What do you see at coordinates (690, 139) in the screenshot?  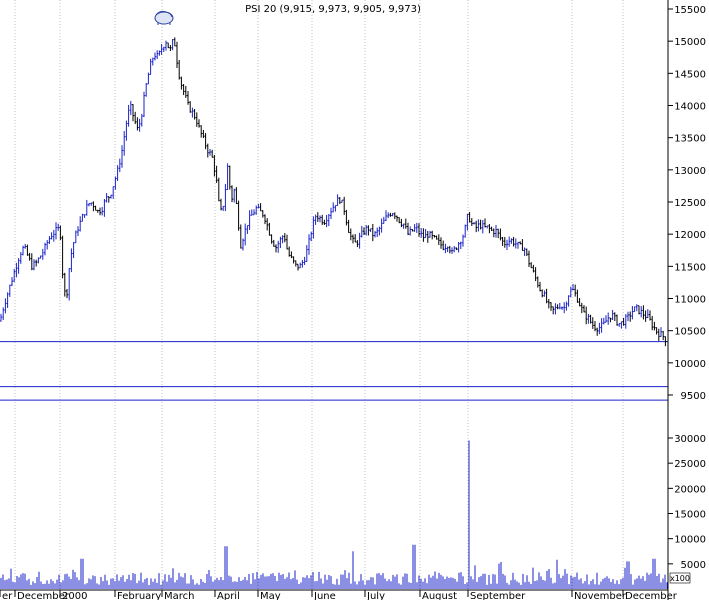 I see `price-tick-label: 13500` at bounding box center [690, 139].